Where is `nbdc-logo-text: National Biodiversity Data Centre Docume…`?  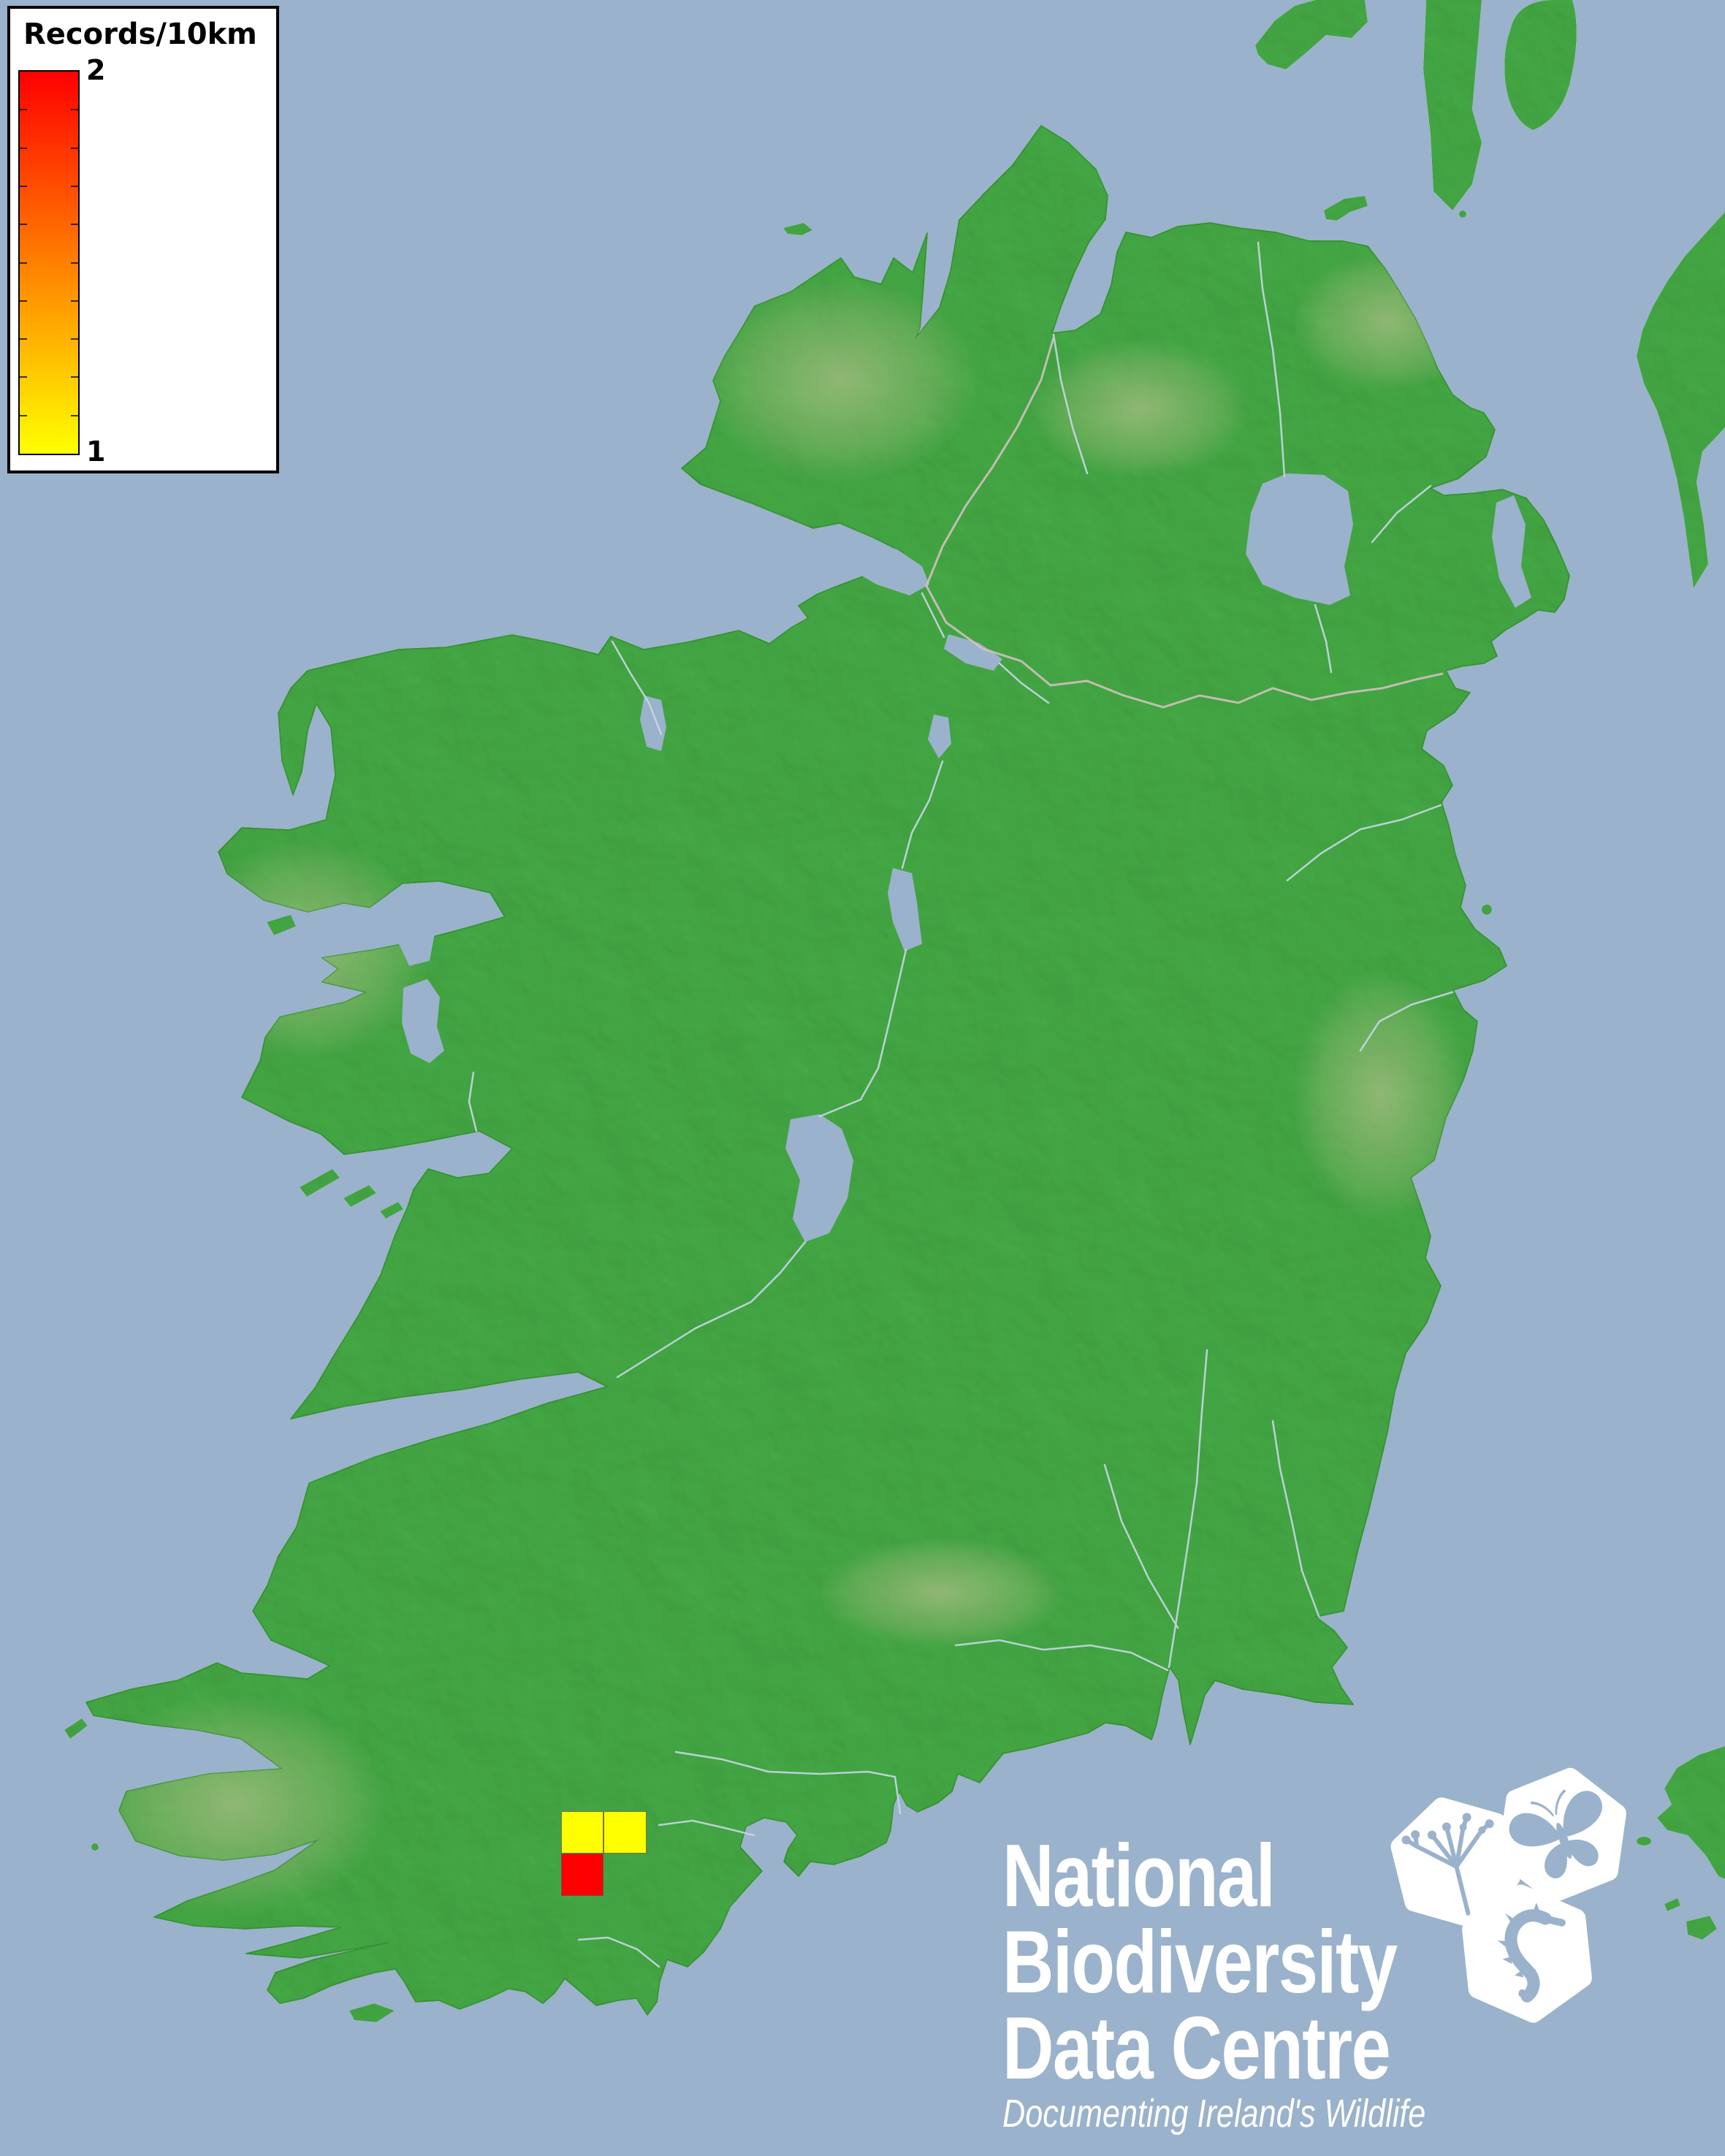 nbdc-logo-text: National Biodiversity Data Centre Docume… is located at coordinates (1266, 1981).